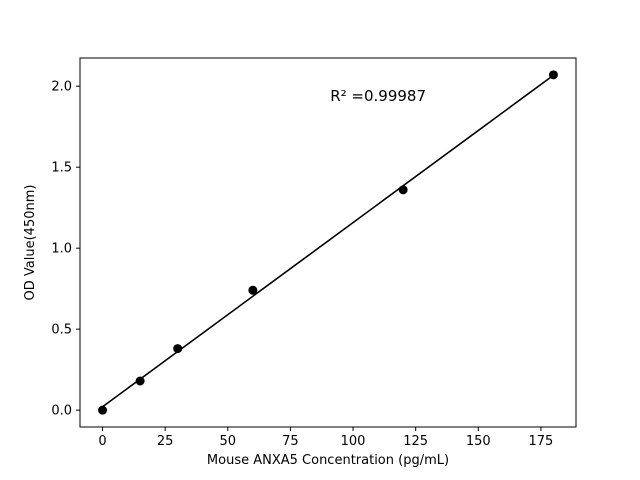 The image size is (640, 480). What do you see at coordinates (478, 441) in the screenshot?
I see `x-tick-label: 150` at bounding box center [478, 441].